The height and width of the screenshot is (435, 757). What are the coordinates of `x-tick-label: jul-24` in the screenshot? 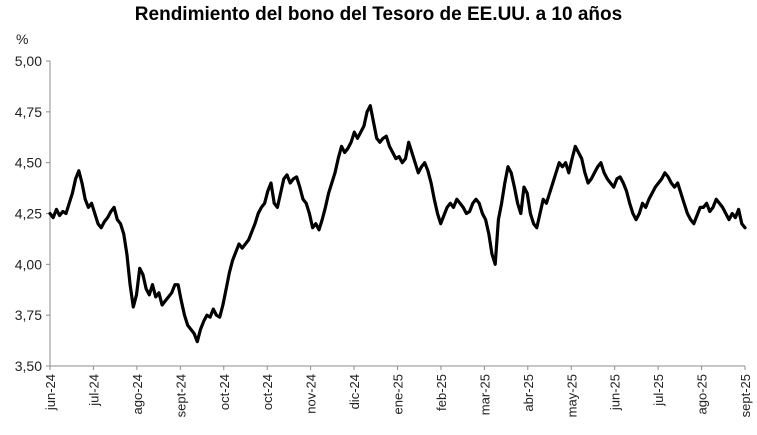 It's located at (93, 390).